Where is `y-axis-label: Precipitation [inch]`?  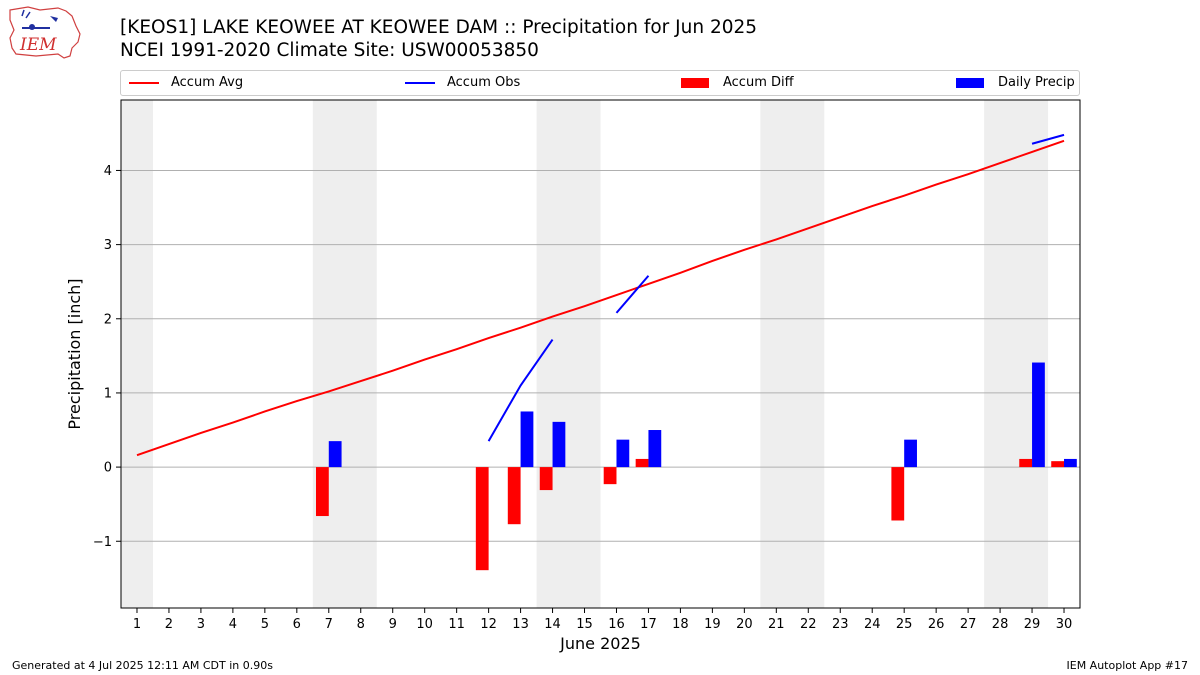
y-axis-label: Precipitation [inch] is located at coordinates (74, 353).